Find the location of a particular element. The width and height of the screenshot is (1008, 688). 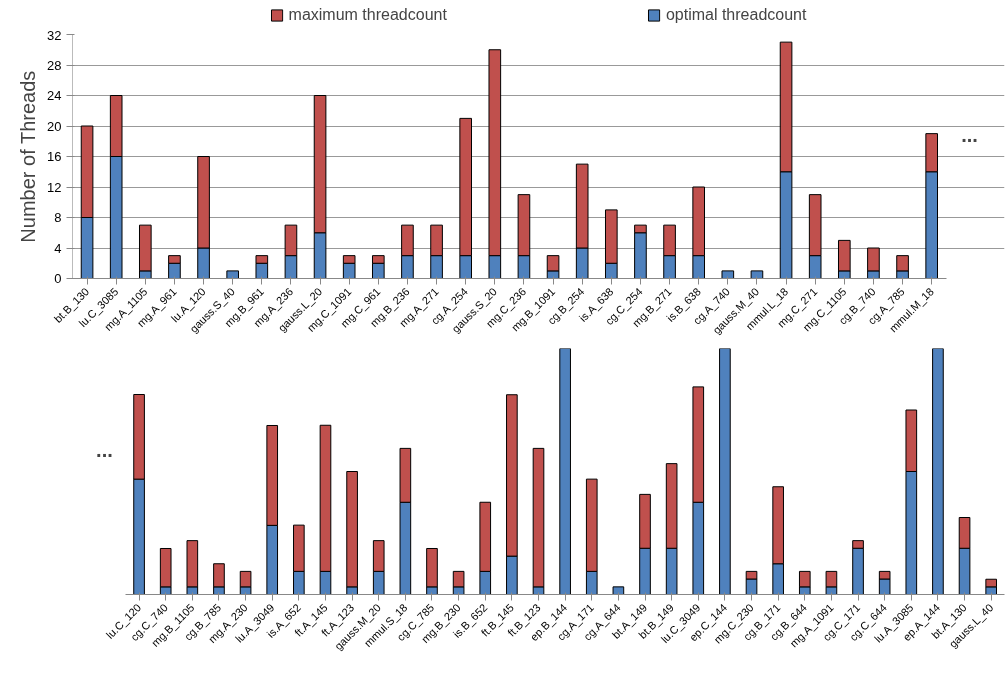

y-tick-label: 20 is located at coordinates (54, 126).